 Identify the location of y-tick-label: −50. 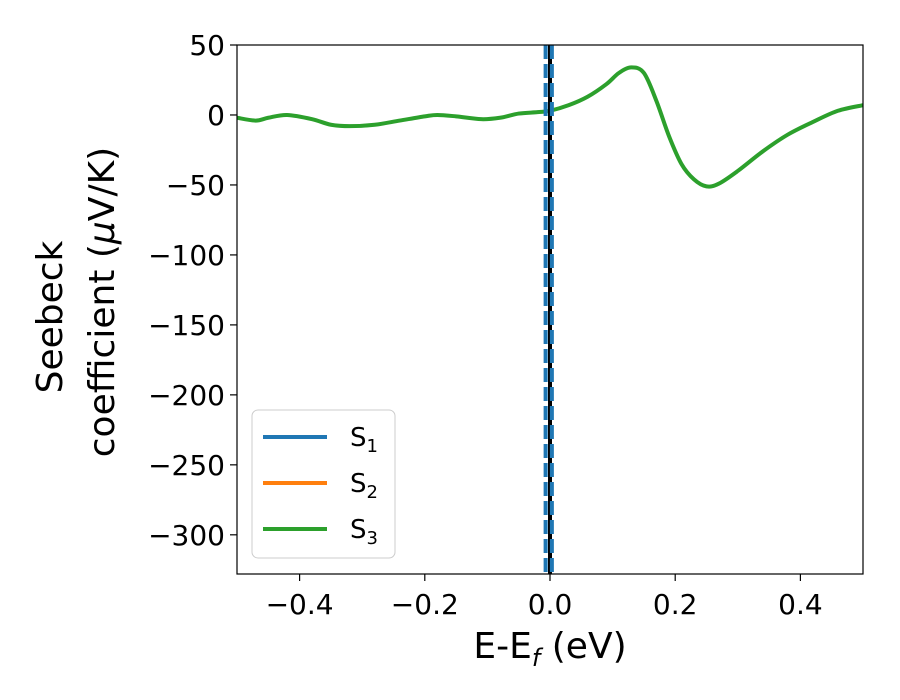
(195, 185).